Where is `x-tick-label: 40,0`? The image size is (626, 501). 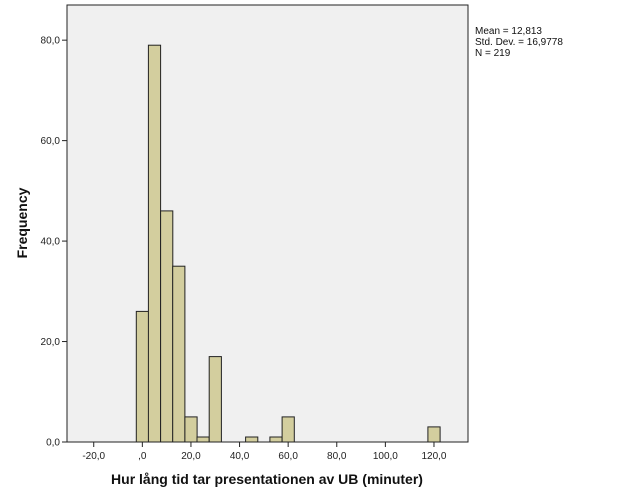
x-tick-label: 40,0 is located at coordinates (240, 456).